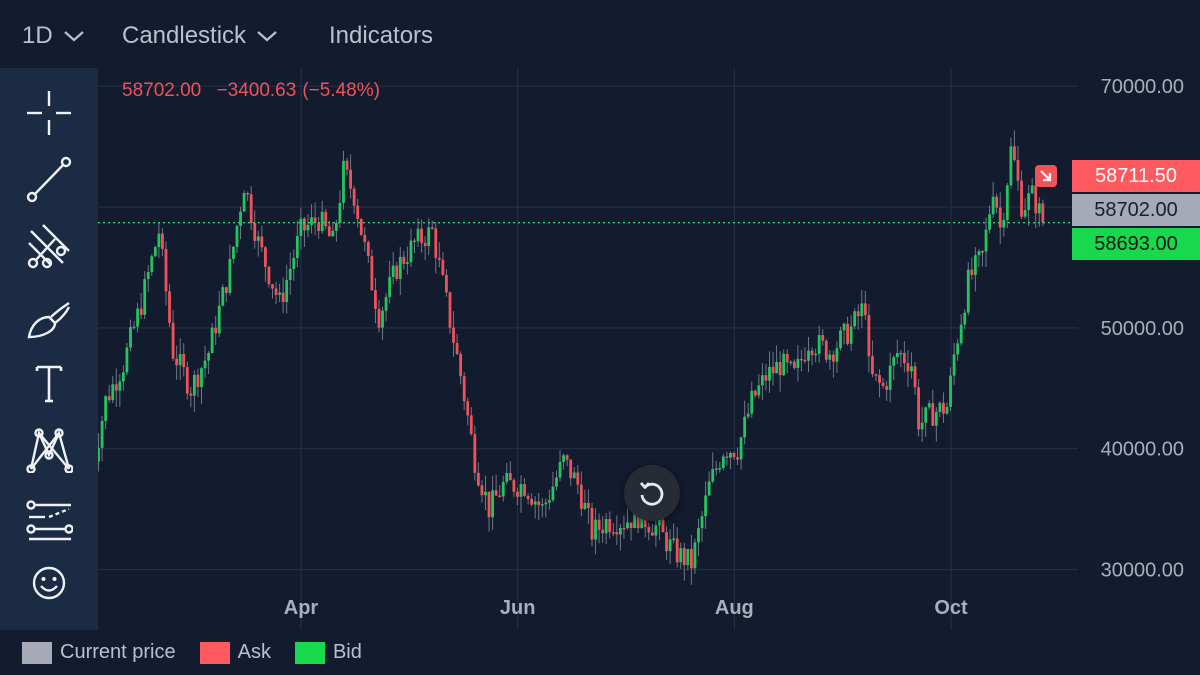  I want to click on prediction-tool, so click(49, 519).